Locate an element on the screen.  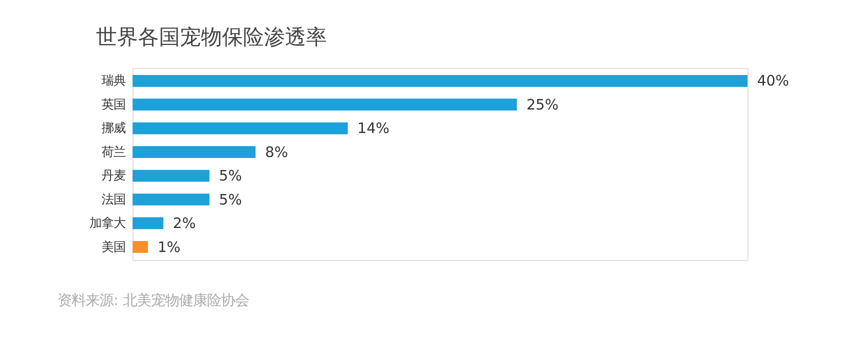
chart-title: 世界各国宠物保险渗透率 is located at coordinates (212, 36).